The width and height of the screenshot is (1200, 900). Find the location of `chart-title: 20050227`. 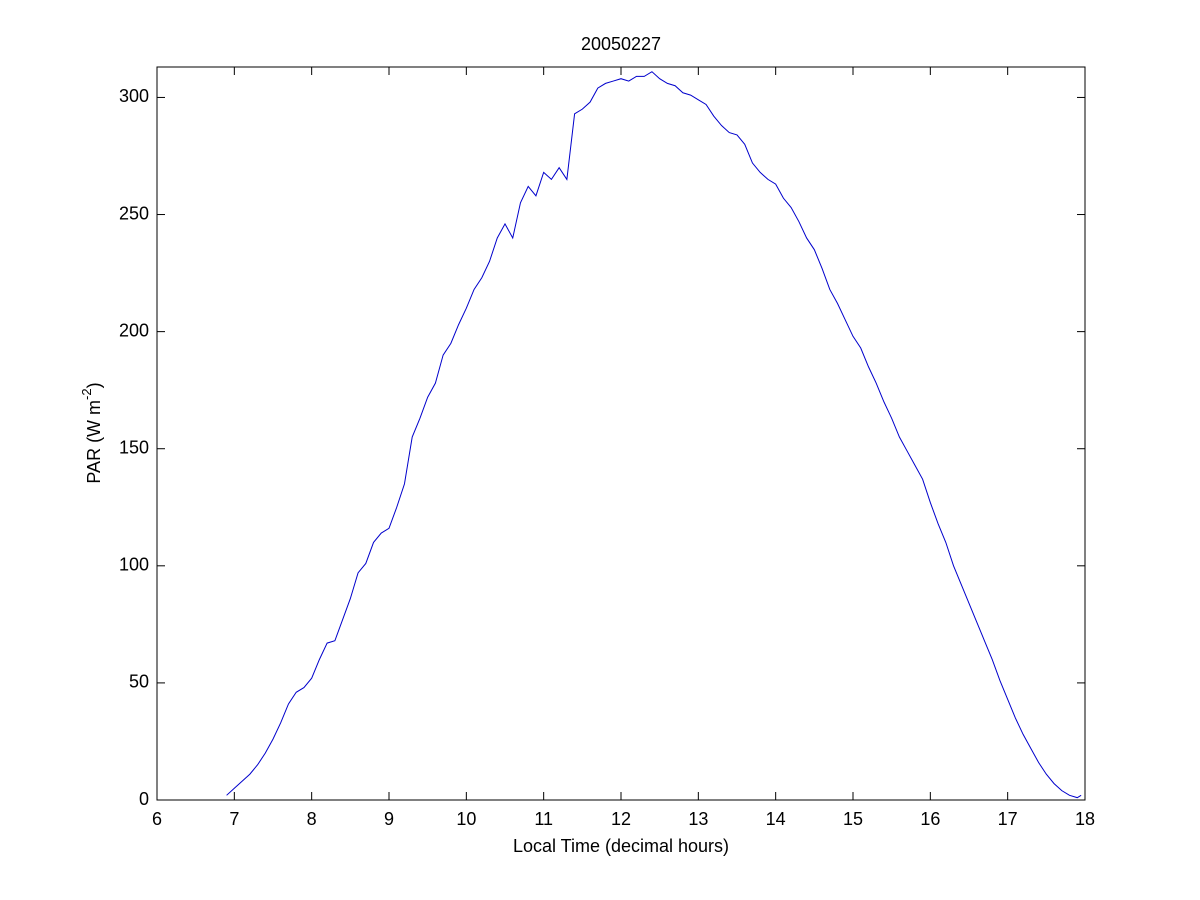

chart-title: 20050227 is located at coordinates (621, 44).